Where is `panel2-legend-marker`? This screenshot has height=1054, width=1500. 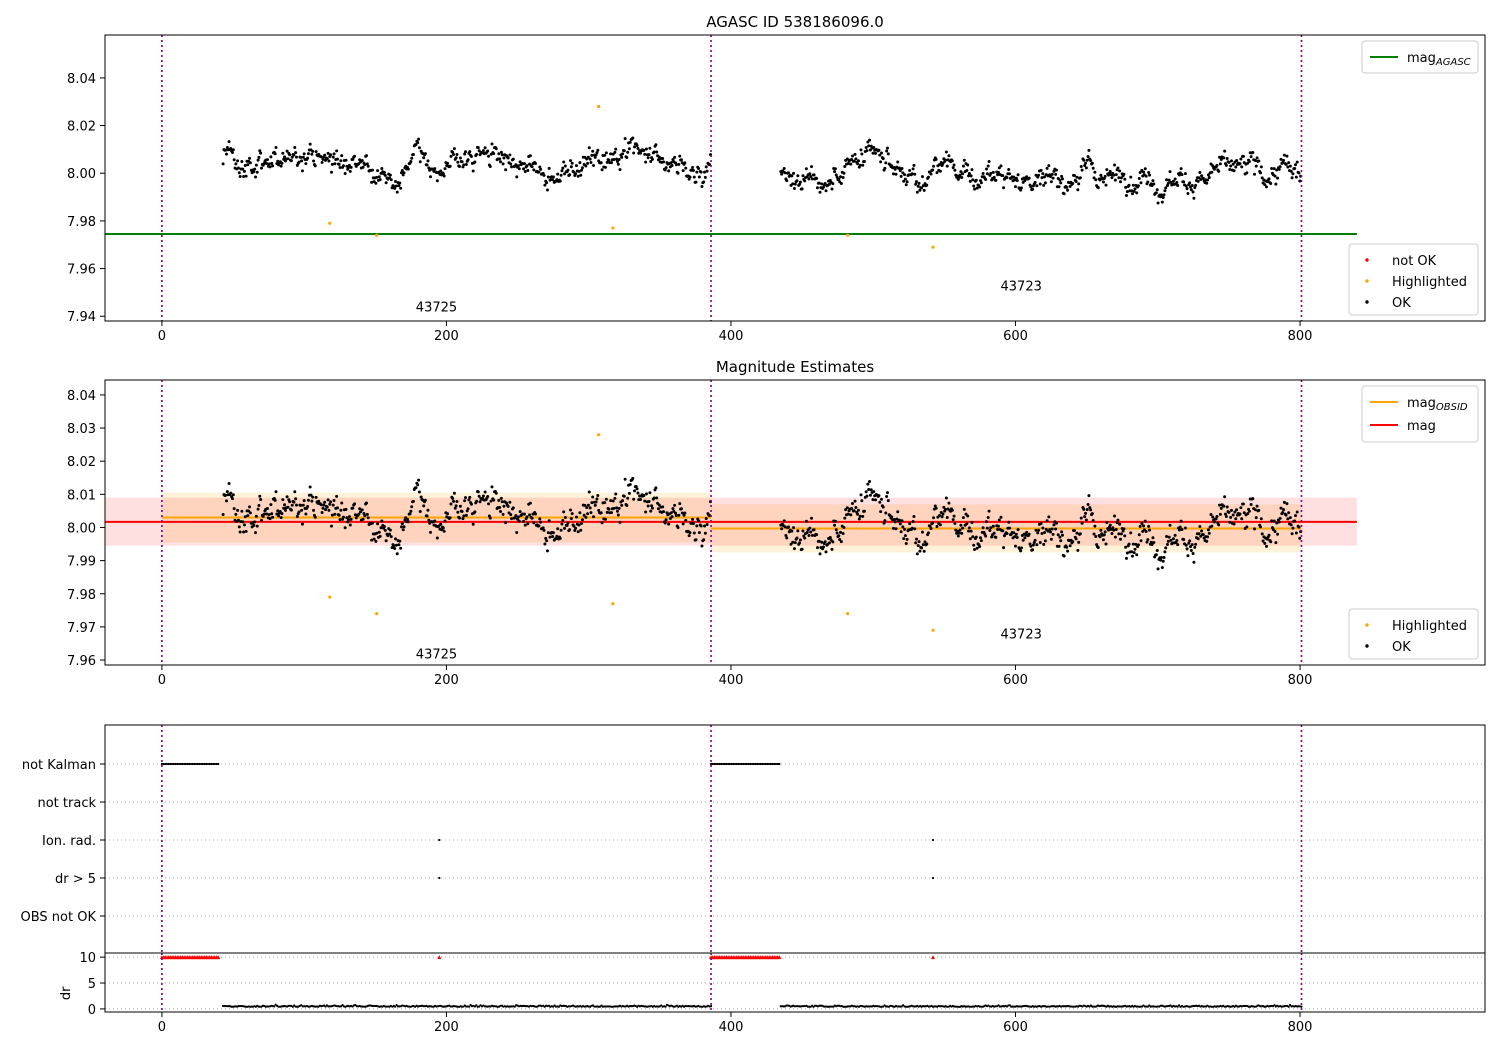
panel2-legend-marker is located at coordinates (1367, 625).